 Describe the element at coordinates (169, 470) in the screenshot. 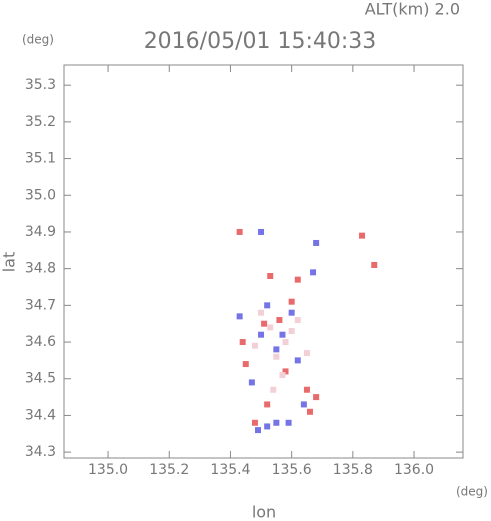

I see `x-tick-label: 135.2` at that location.